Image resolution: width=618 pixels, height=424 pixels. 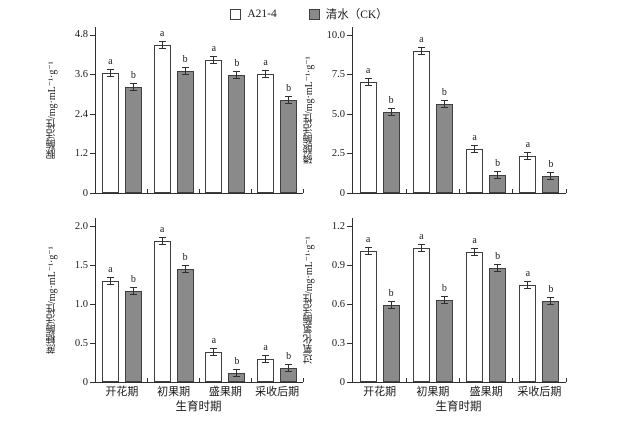 I want to click on bar-ck-group3, so click(x=498, y=324).